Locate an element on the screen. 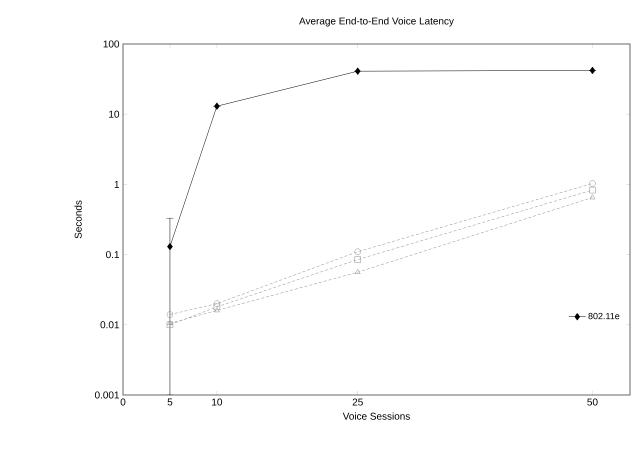 The height and width of the screenshot is (451, 643). x-tick-label: 50 is located at coordinates (592, 402).